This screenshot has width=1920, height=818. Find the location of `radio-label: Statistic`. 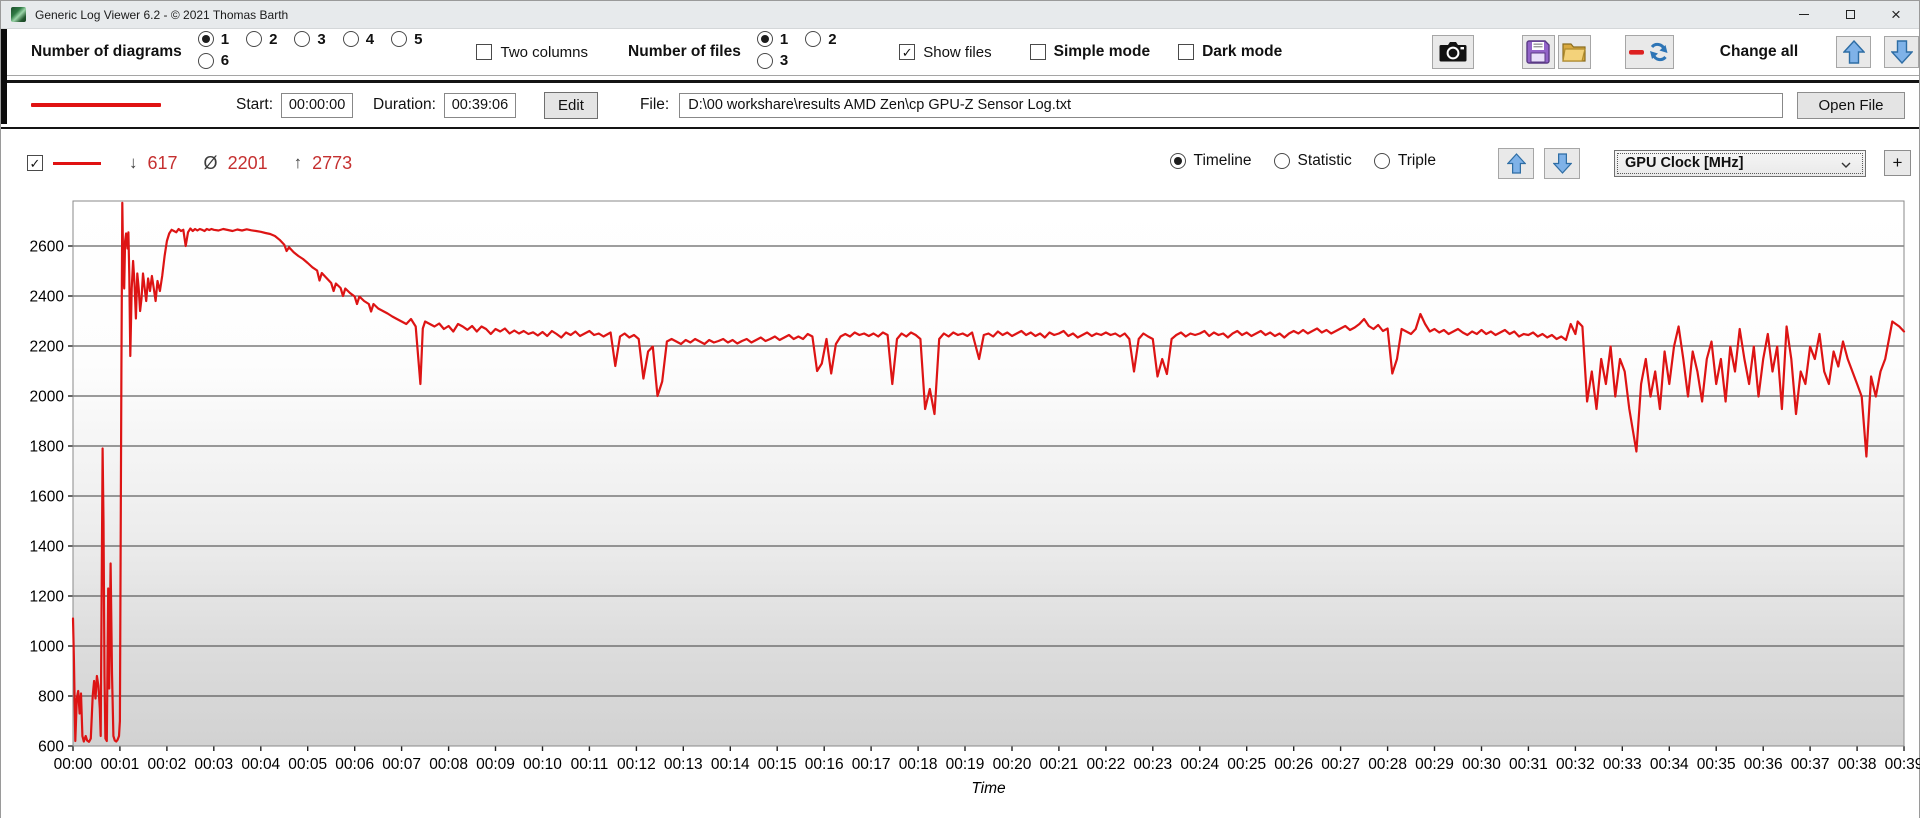

radio-label: Statistic is located at coordinates (1324, 160).